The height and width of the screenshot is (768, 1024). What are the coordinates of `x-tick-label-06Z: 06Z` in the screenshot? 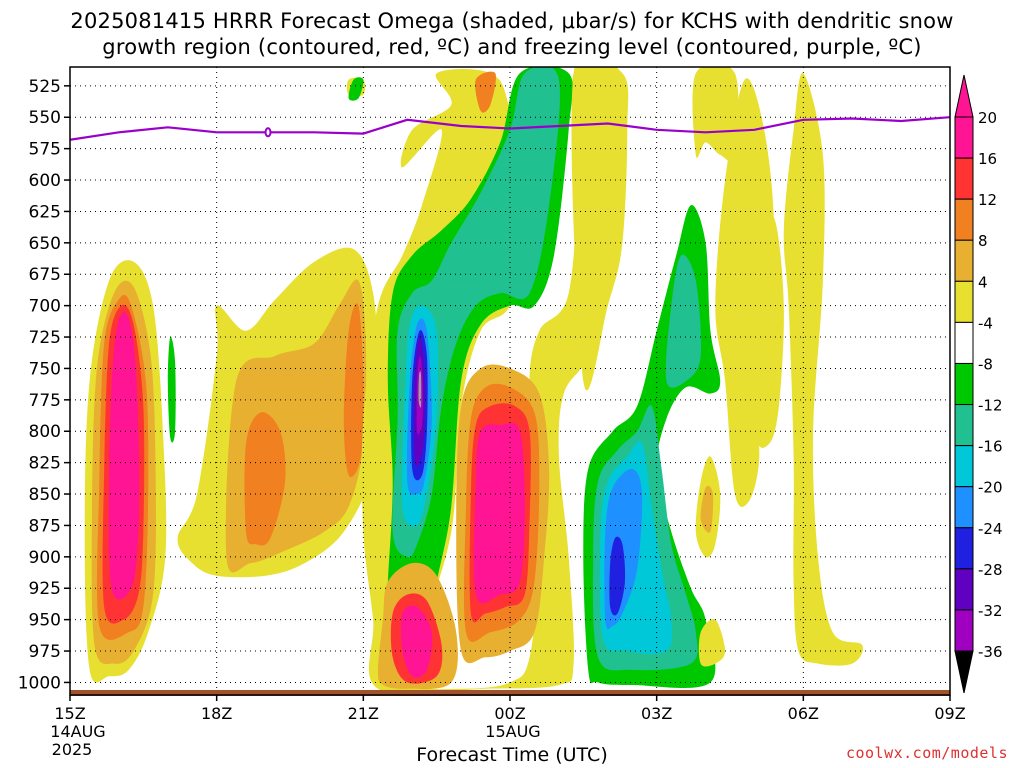 It's located at (803, 713).